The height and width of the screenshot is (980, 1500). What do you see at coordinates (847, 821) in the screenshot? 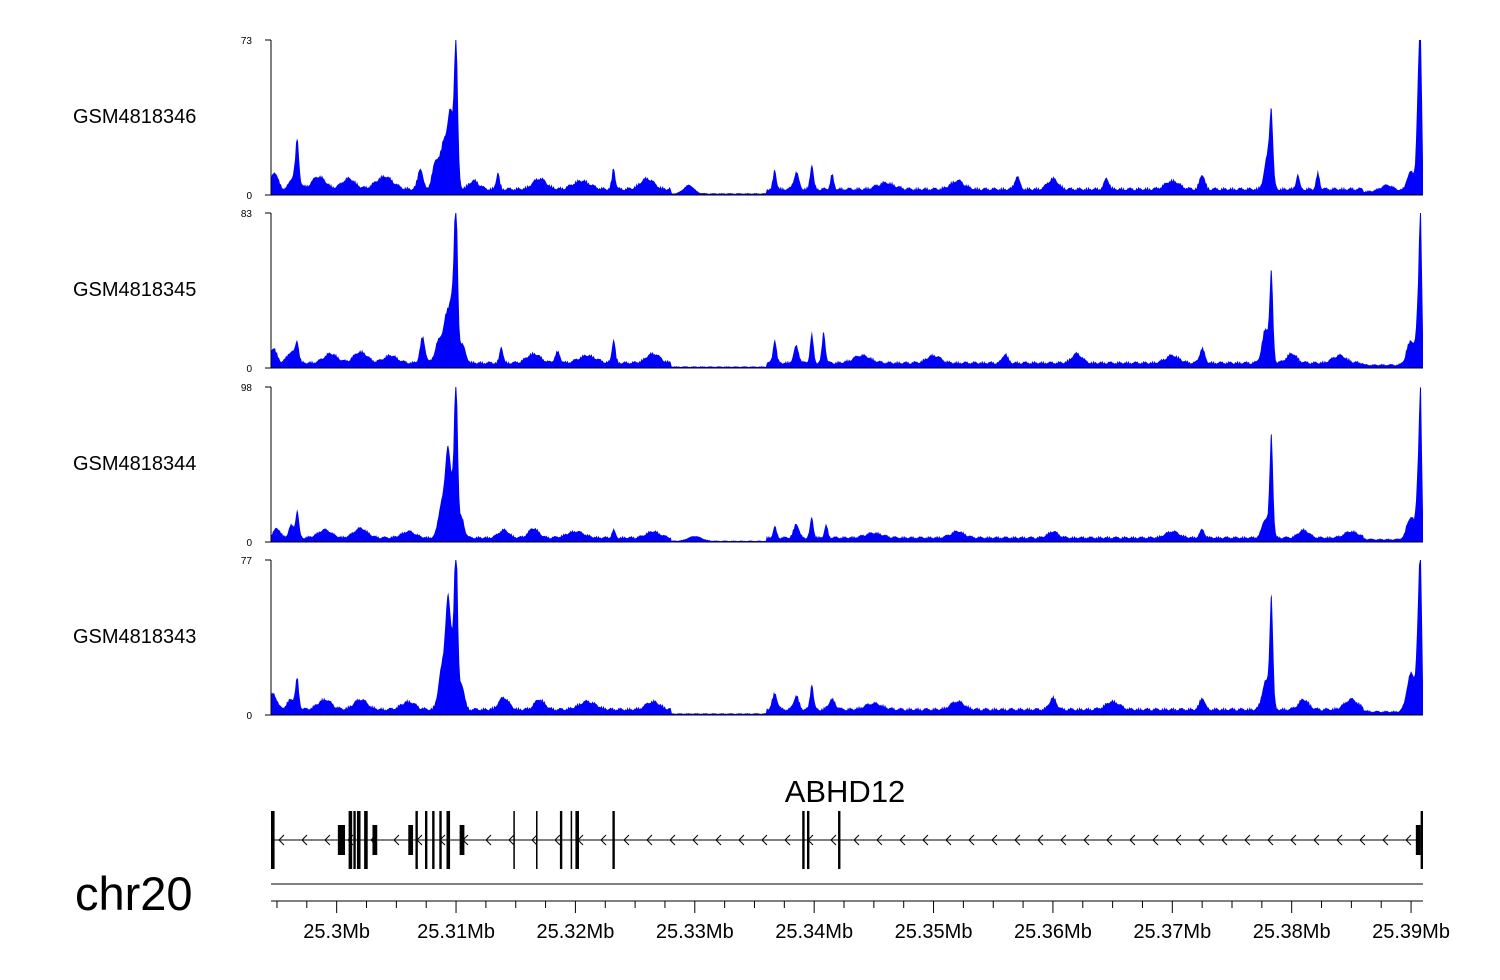
I see `gene-track: ABHD12` at bounding box center [847, 821].